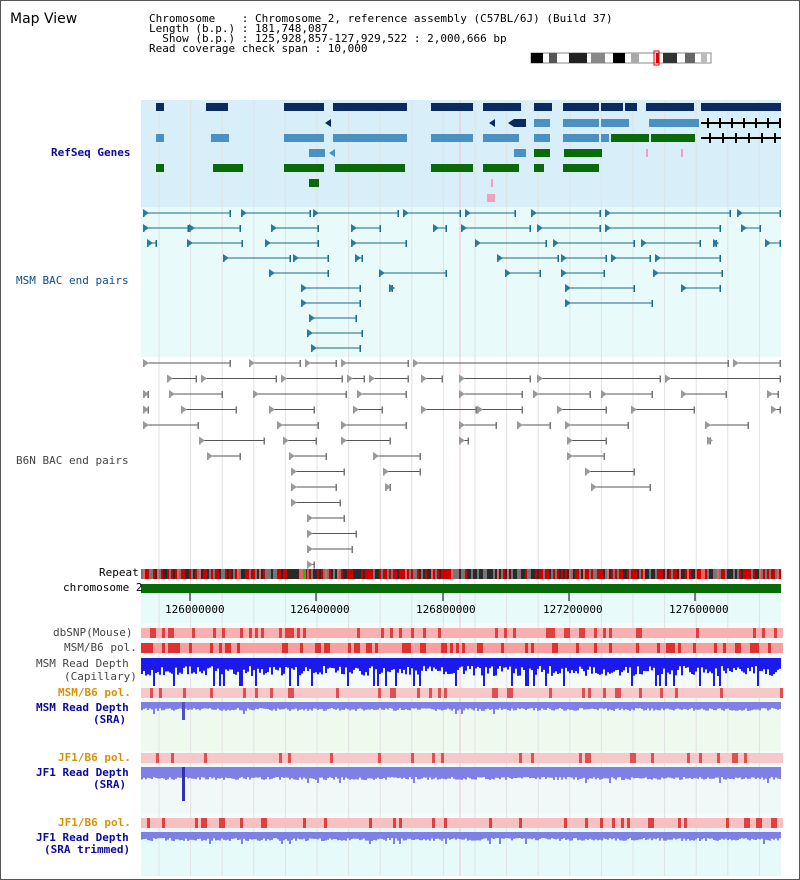 This screenshot has width=800, height=880. I want to click on track-label-msm-b6-pol-sra: MSM/B6 pol., so click(94, 692).